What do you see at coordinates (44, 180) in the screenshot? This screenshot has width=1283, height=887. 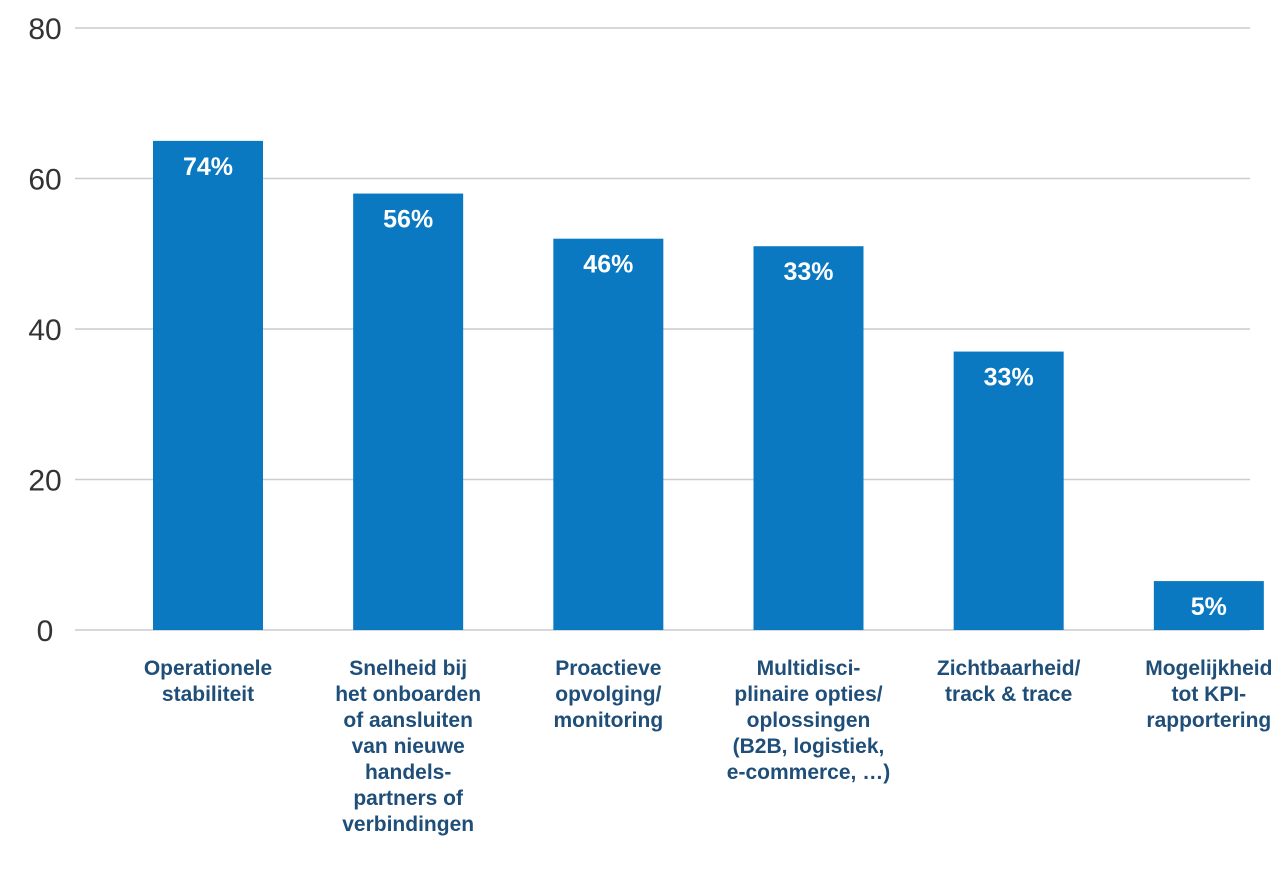 I see `y-tick-label: 60` at bounding box center [44, 180].